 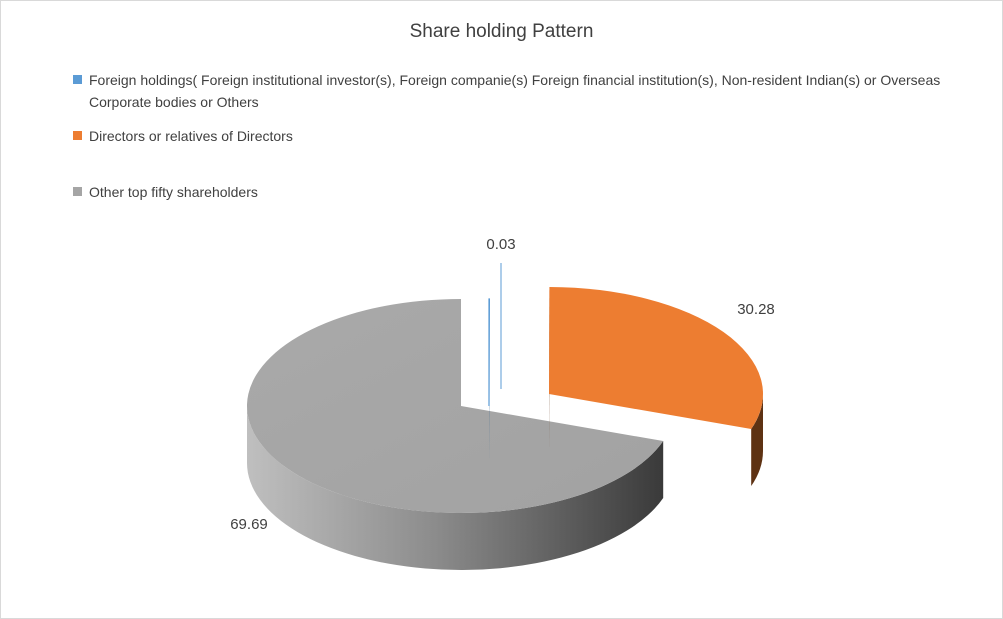 What do you see at coordinates (77, 79) in the screenshot?
I see `legend-swatch-foreign-holdings` at bounding box center [77, 79].